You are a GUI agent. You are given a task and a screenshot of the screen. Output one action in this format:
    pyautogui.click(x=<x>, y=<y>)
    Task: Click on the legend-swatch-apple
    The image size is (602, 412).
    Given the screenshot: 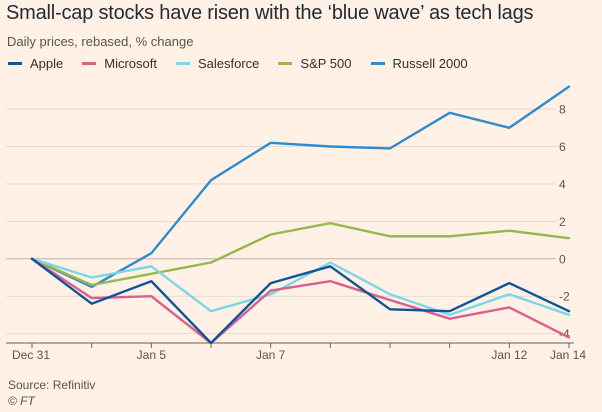 What is the action you would take?
    pyautogui.click(x=15, y=63)
    